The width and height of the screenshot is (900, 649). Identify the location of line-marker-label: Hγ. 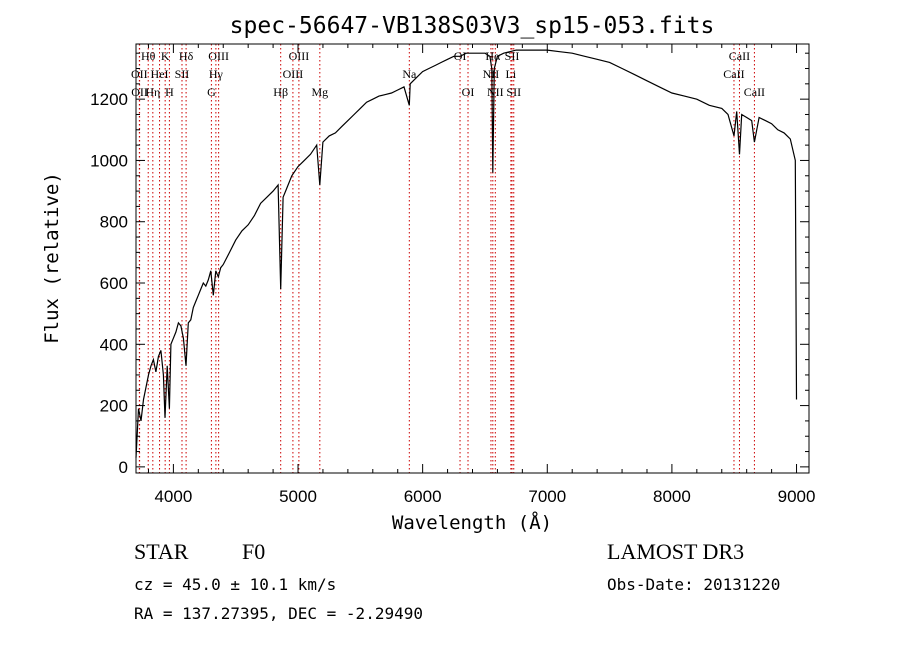
(216, 74).